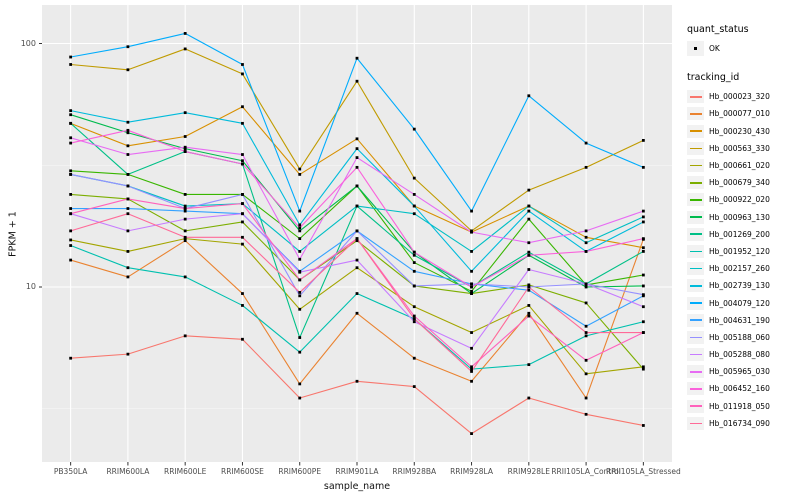 Image resolution: width=800 pixels, height=500 pixels. What do you see at coordinates (739, 131) in the screenshot?
I see `legend-item-label: Hb_000230_430` at bounding box center [739, 131].